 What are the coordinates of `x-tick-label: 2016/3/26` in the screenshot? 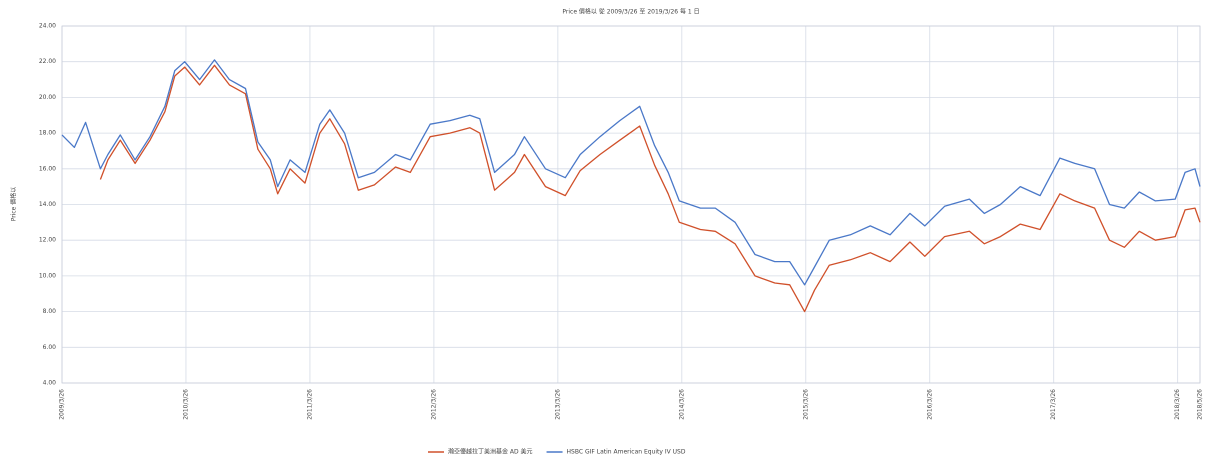 It's located at (929, 404).